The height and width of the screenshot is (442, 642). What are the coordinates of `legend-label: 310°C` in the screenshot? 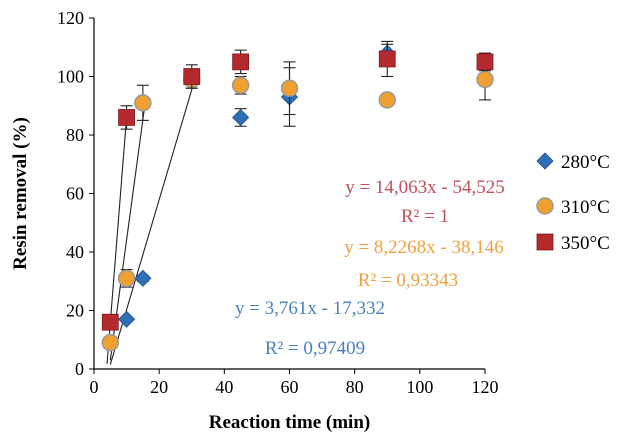 It's located at (585, 207).